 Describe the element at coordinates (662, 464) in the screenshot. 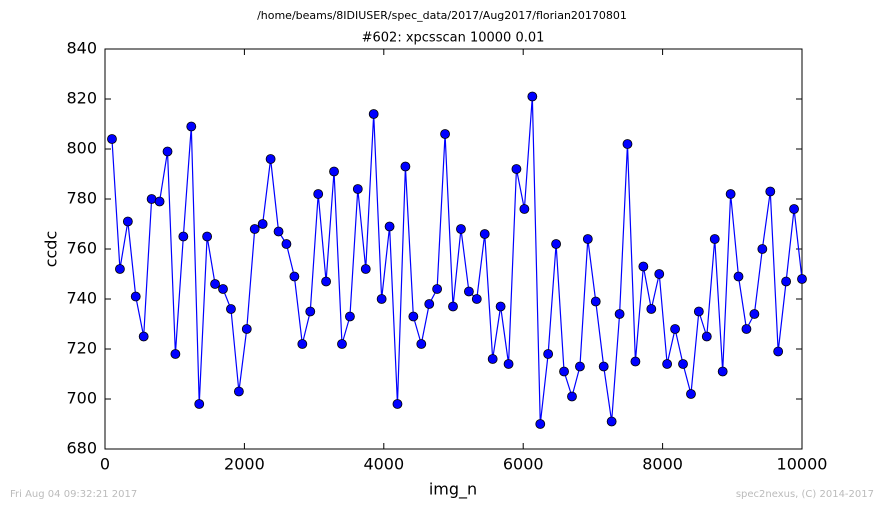

I see `x-tick-label: 8000` at that location.